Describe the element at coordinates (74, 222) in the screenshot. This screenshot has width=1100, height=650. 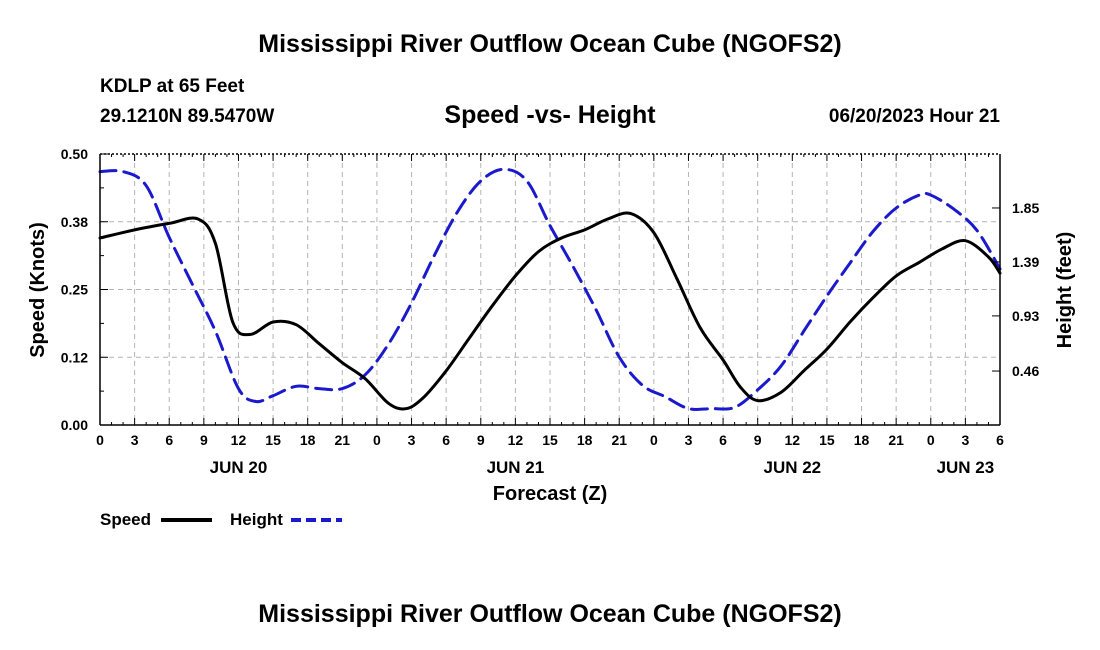
I see `y-tick-label: 0.38` at that location.